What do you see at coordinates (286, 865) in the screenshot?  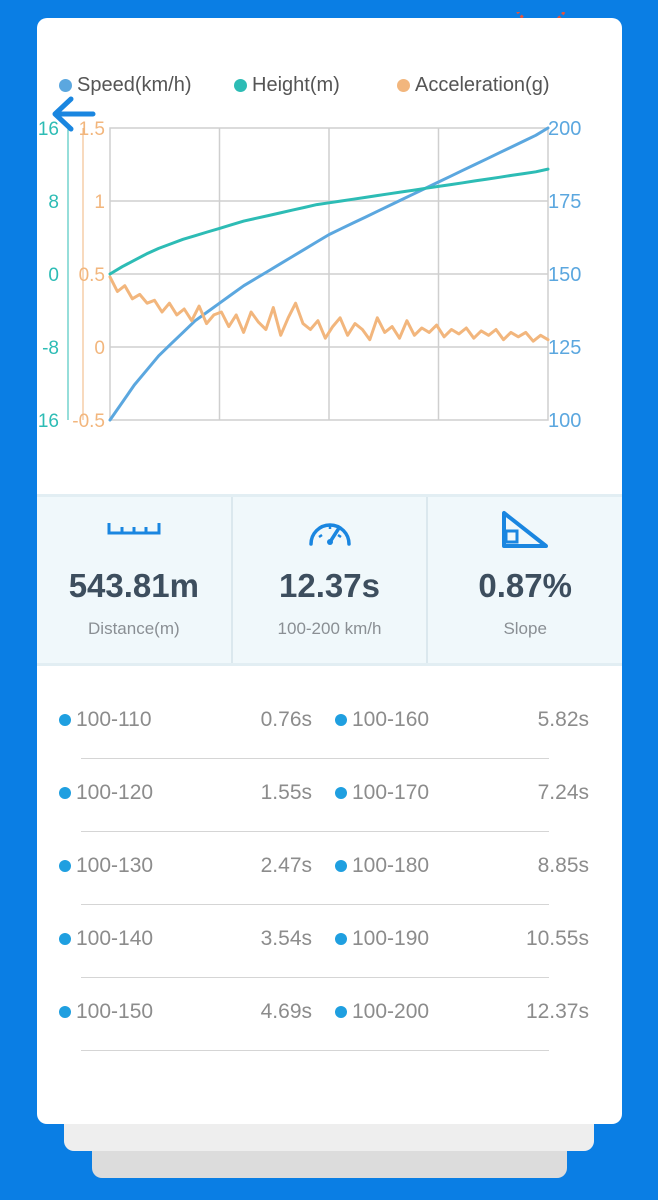 I see `split-value: 2.47s` at bounding box center [286, 865].